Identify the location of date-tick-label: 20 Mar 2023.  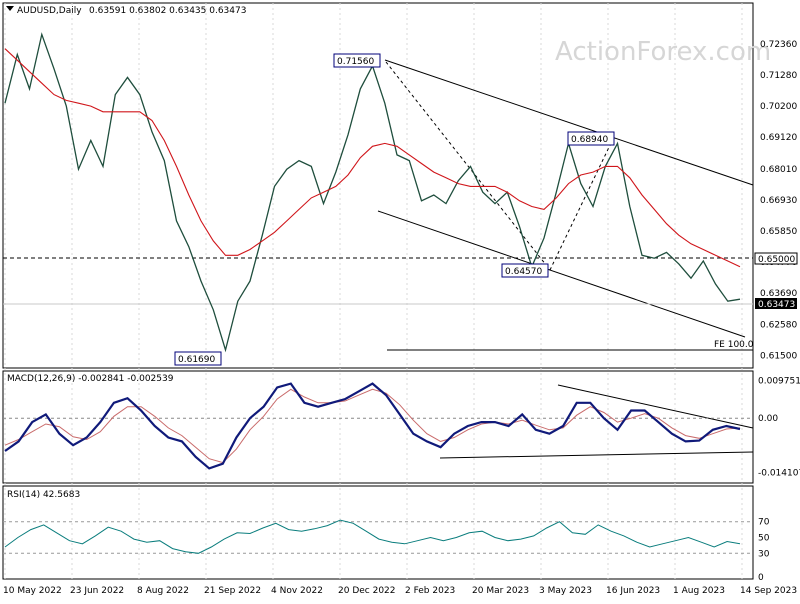
(500, 591).